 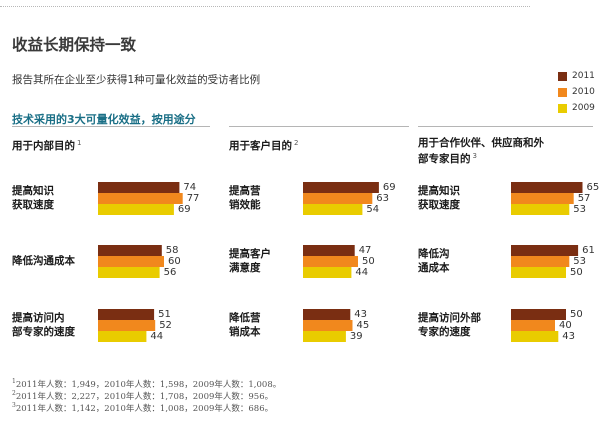 I want to click on category-label: 提高访问内部专家的速度, so click(x=43, y=325).